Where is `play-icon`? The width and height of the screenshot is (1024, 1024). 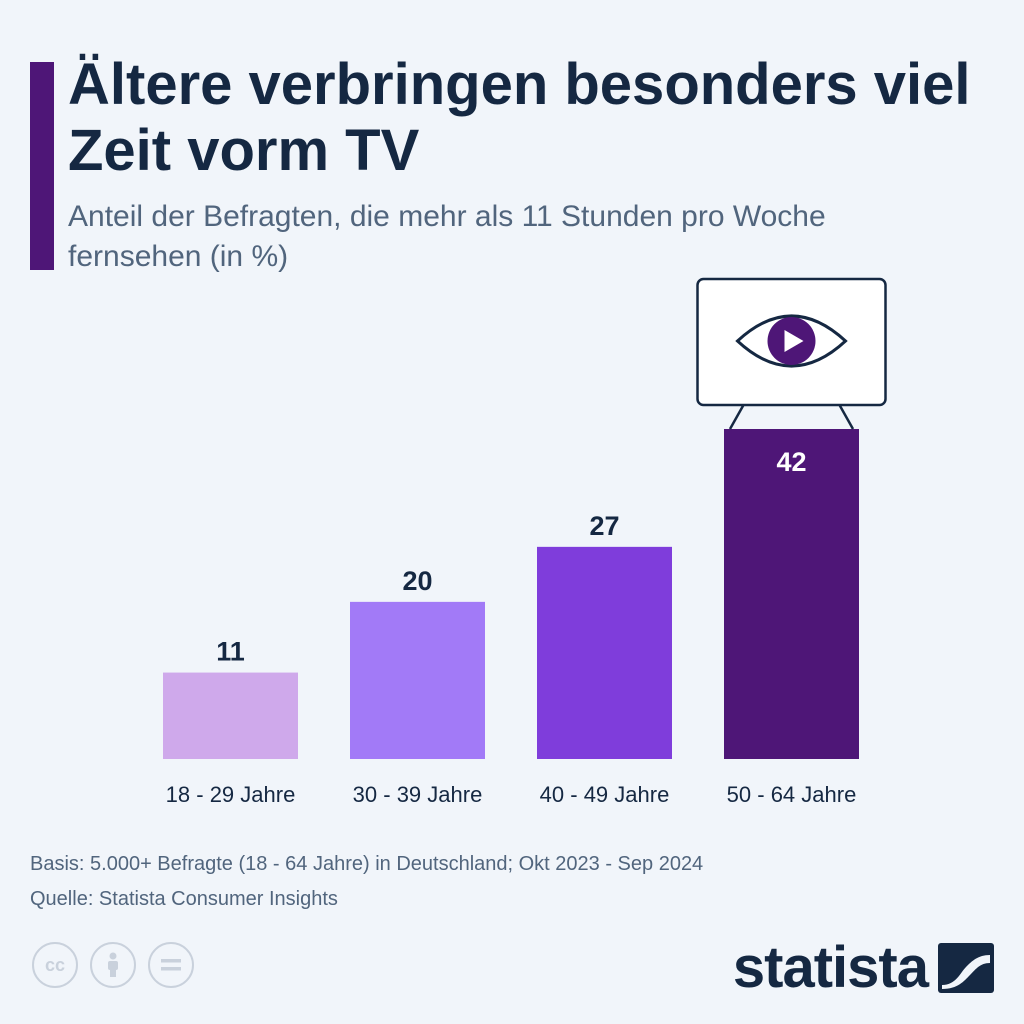
play-icon is located at coordinates (794, 341).